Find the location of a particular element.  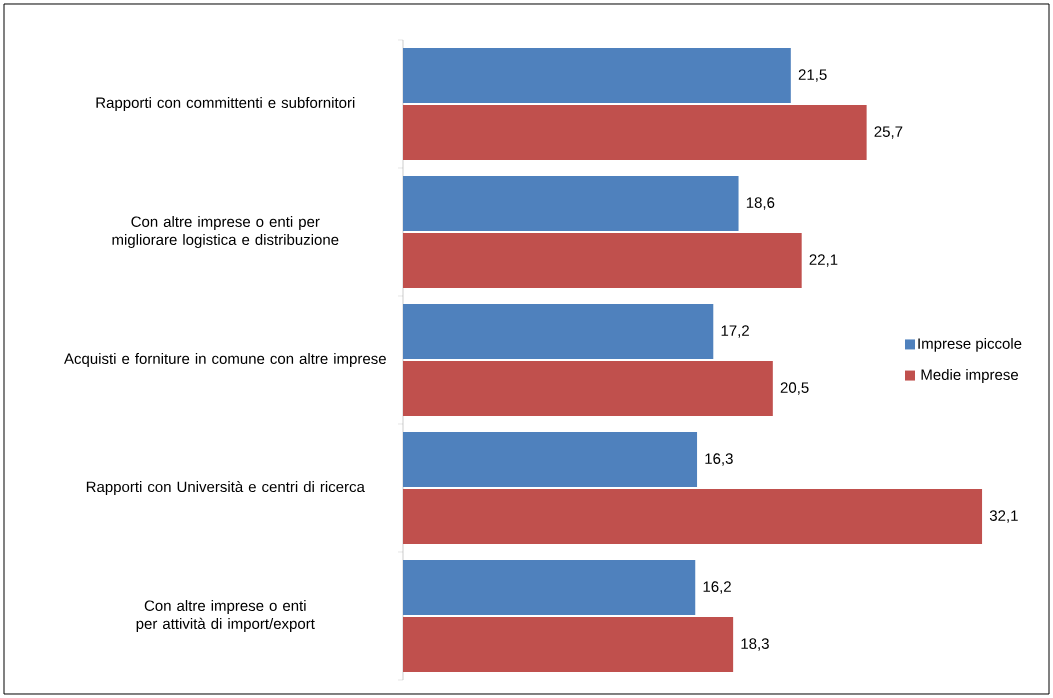

data-label: 32,1 is located at coordinates (1003, 516).